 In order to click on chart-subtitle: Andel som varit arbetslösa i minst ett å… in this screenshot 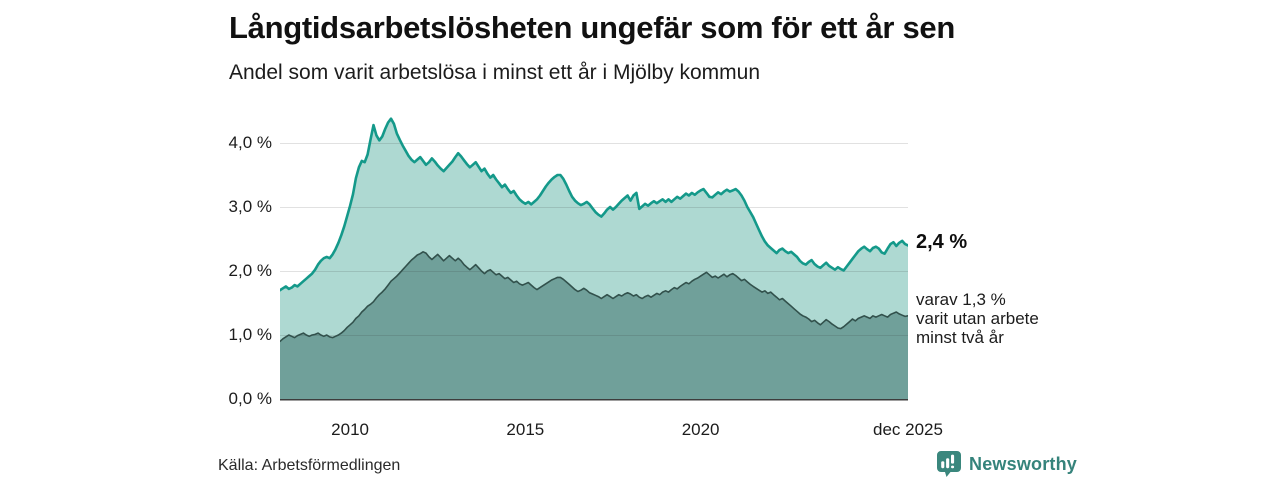, I will do `click(495, 72)`.